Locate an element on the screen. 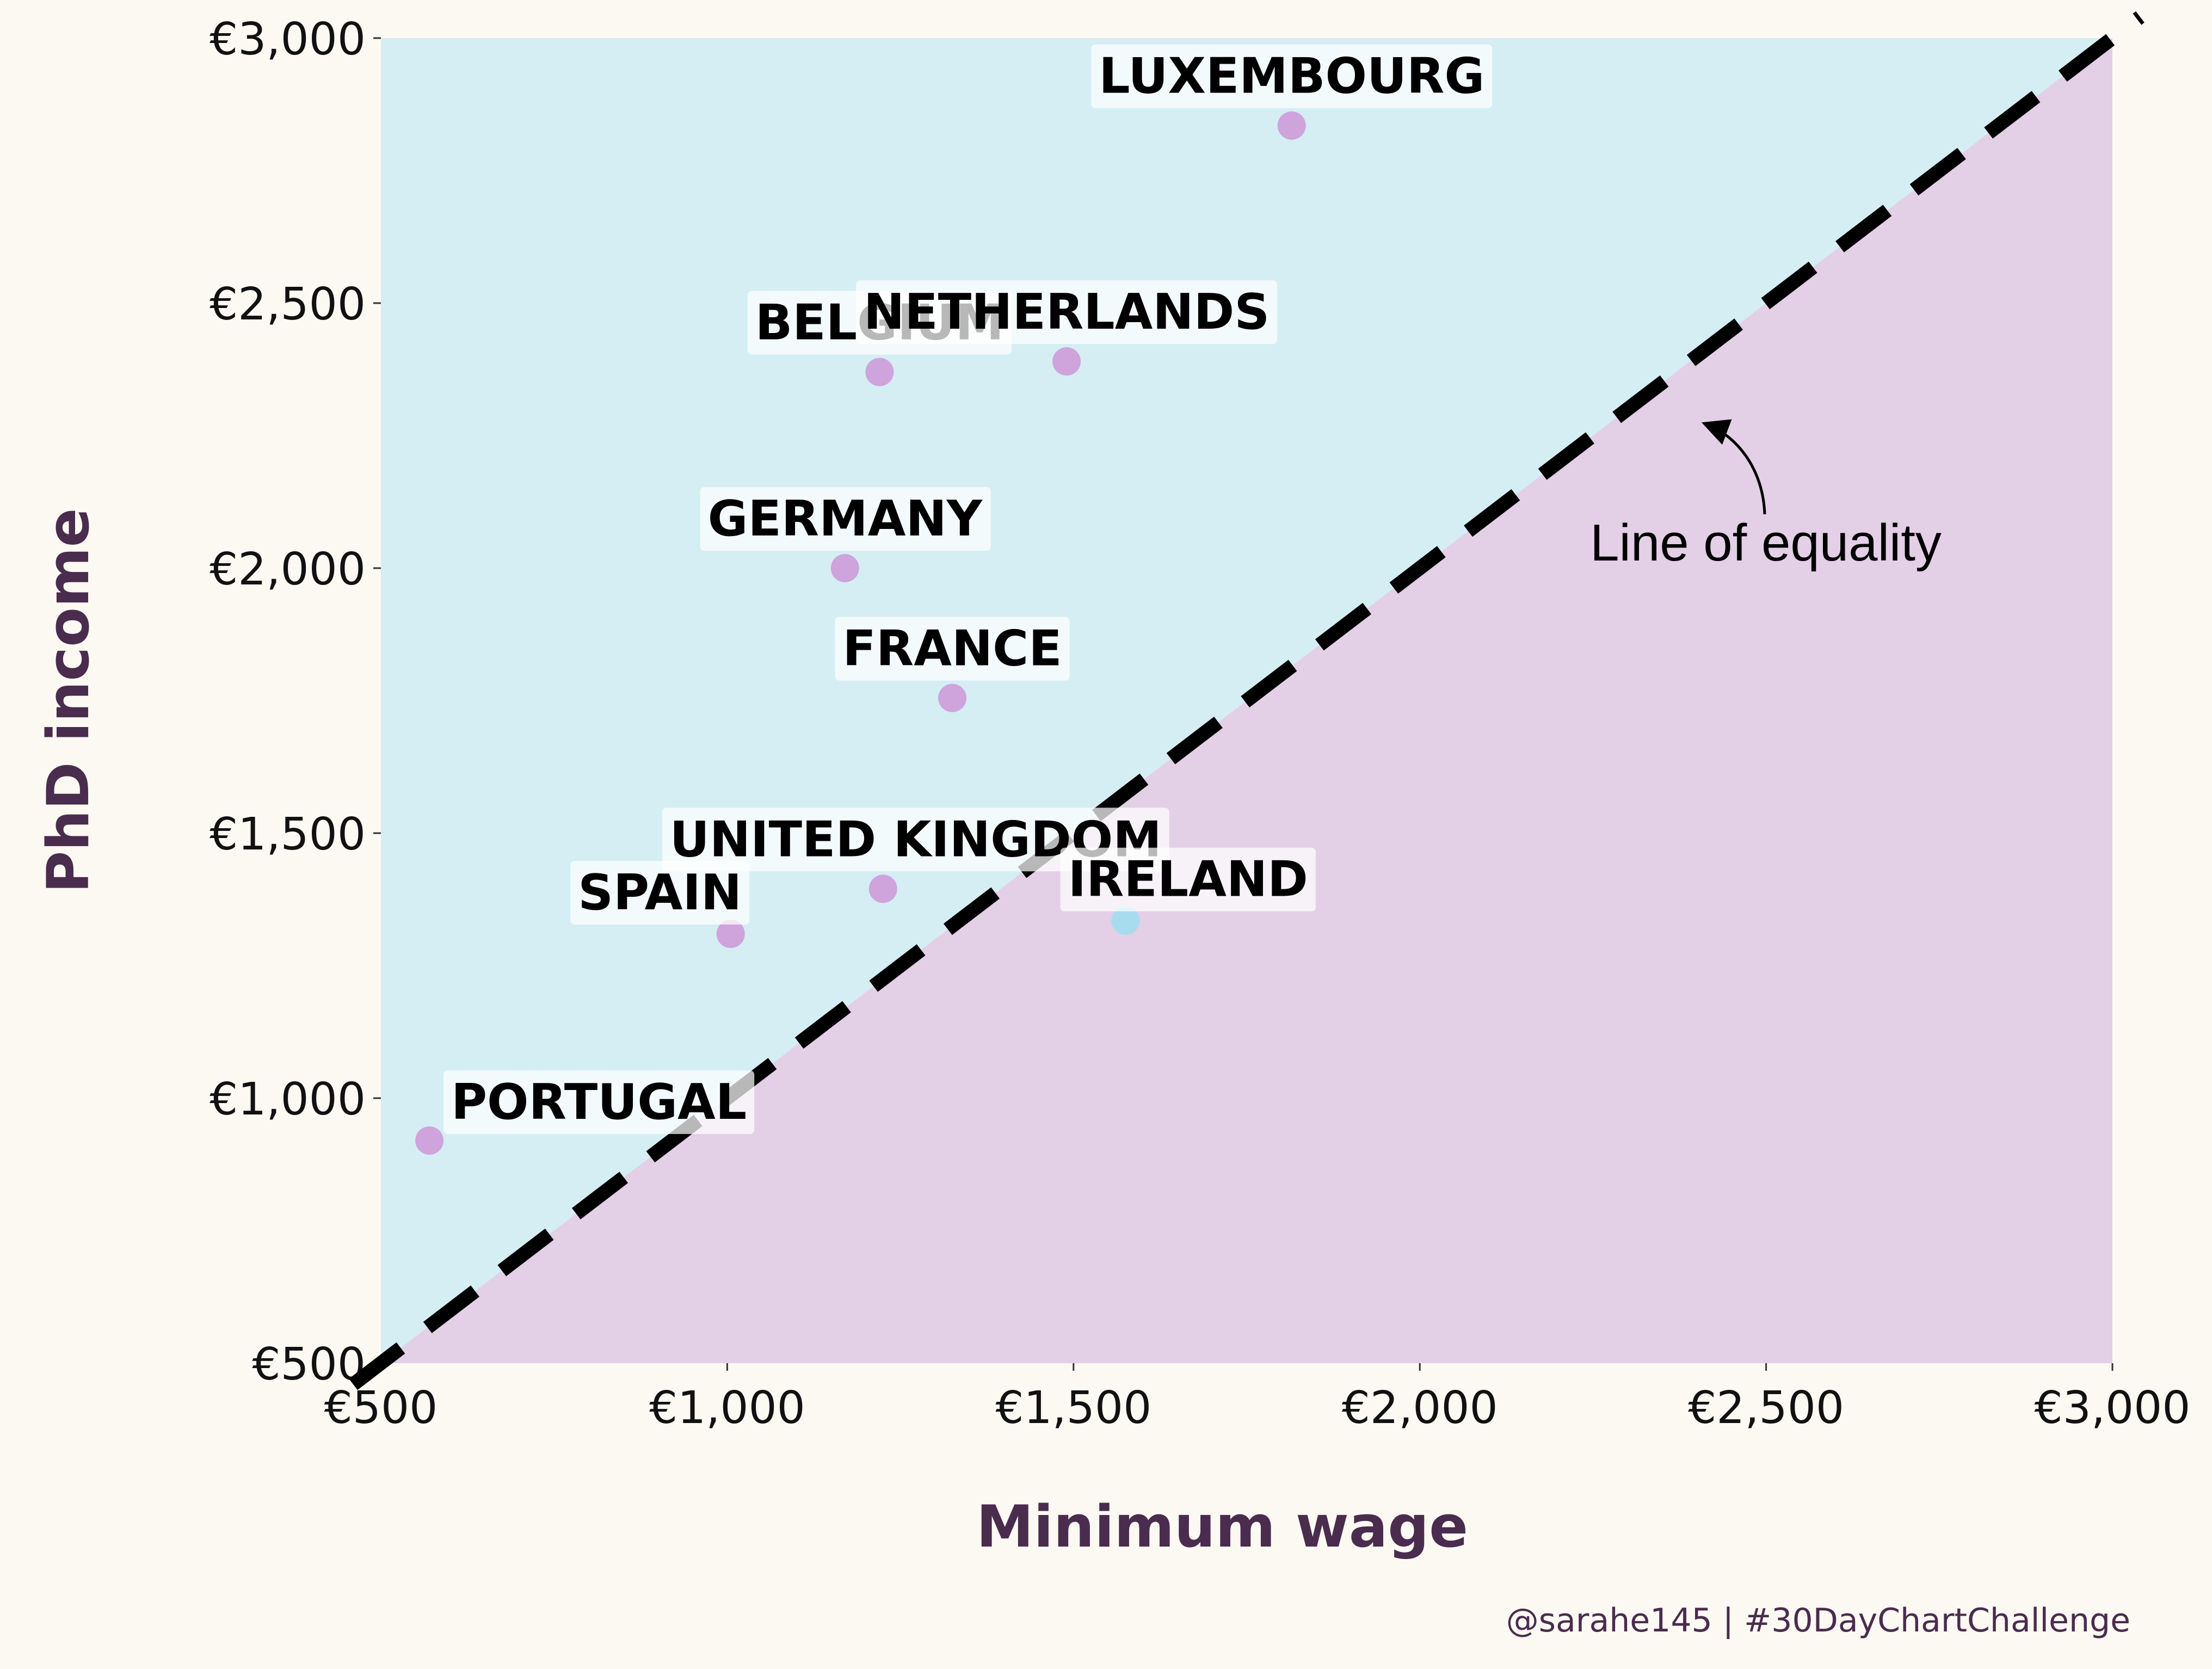  x-tick-label: €2,000 is located at coordinates (1420, 1408).